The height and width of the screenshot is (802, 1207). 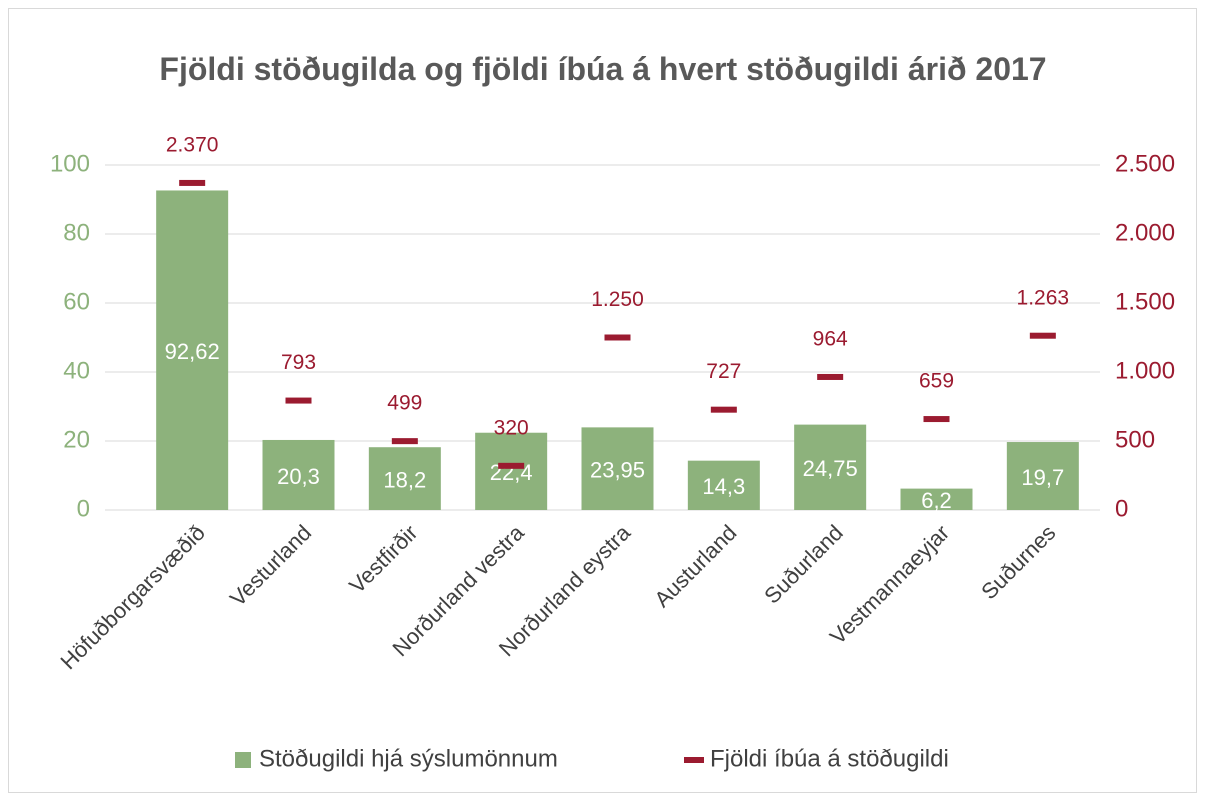 I want to click on bar-value-label: 19,7, so click(x=1042, y=477).